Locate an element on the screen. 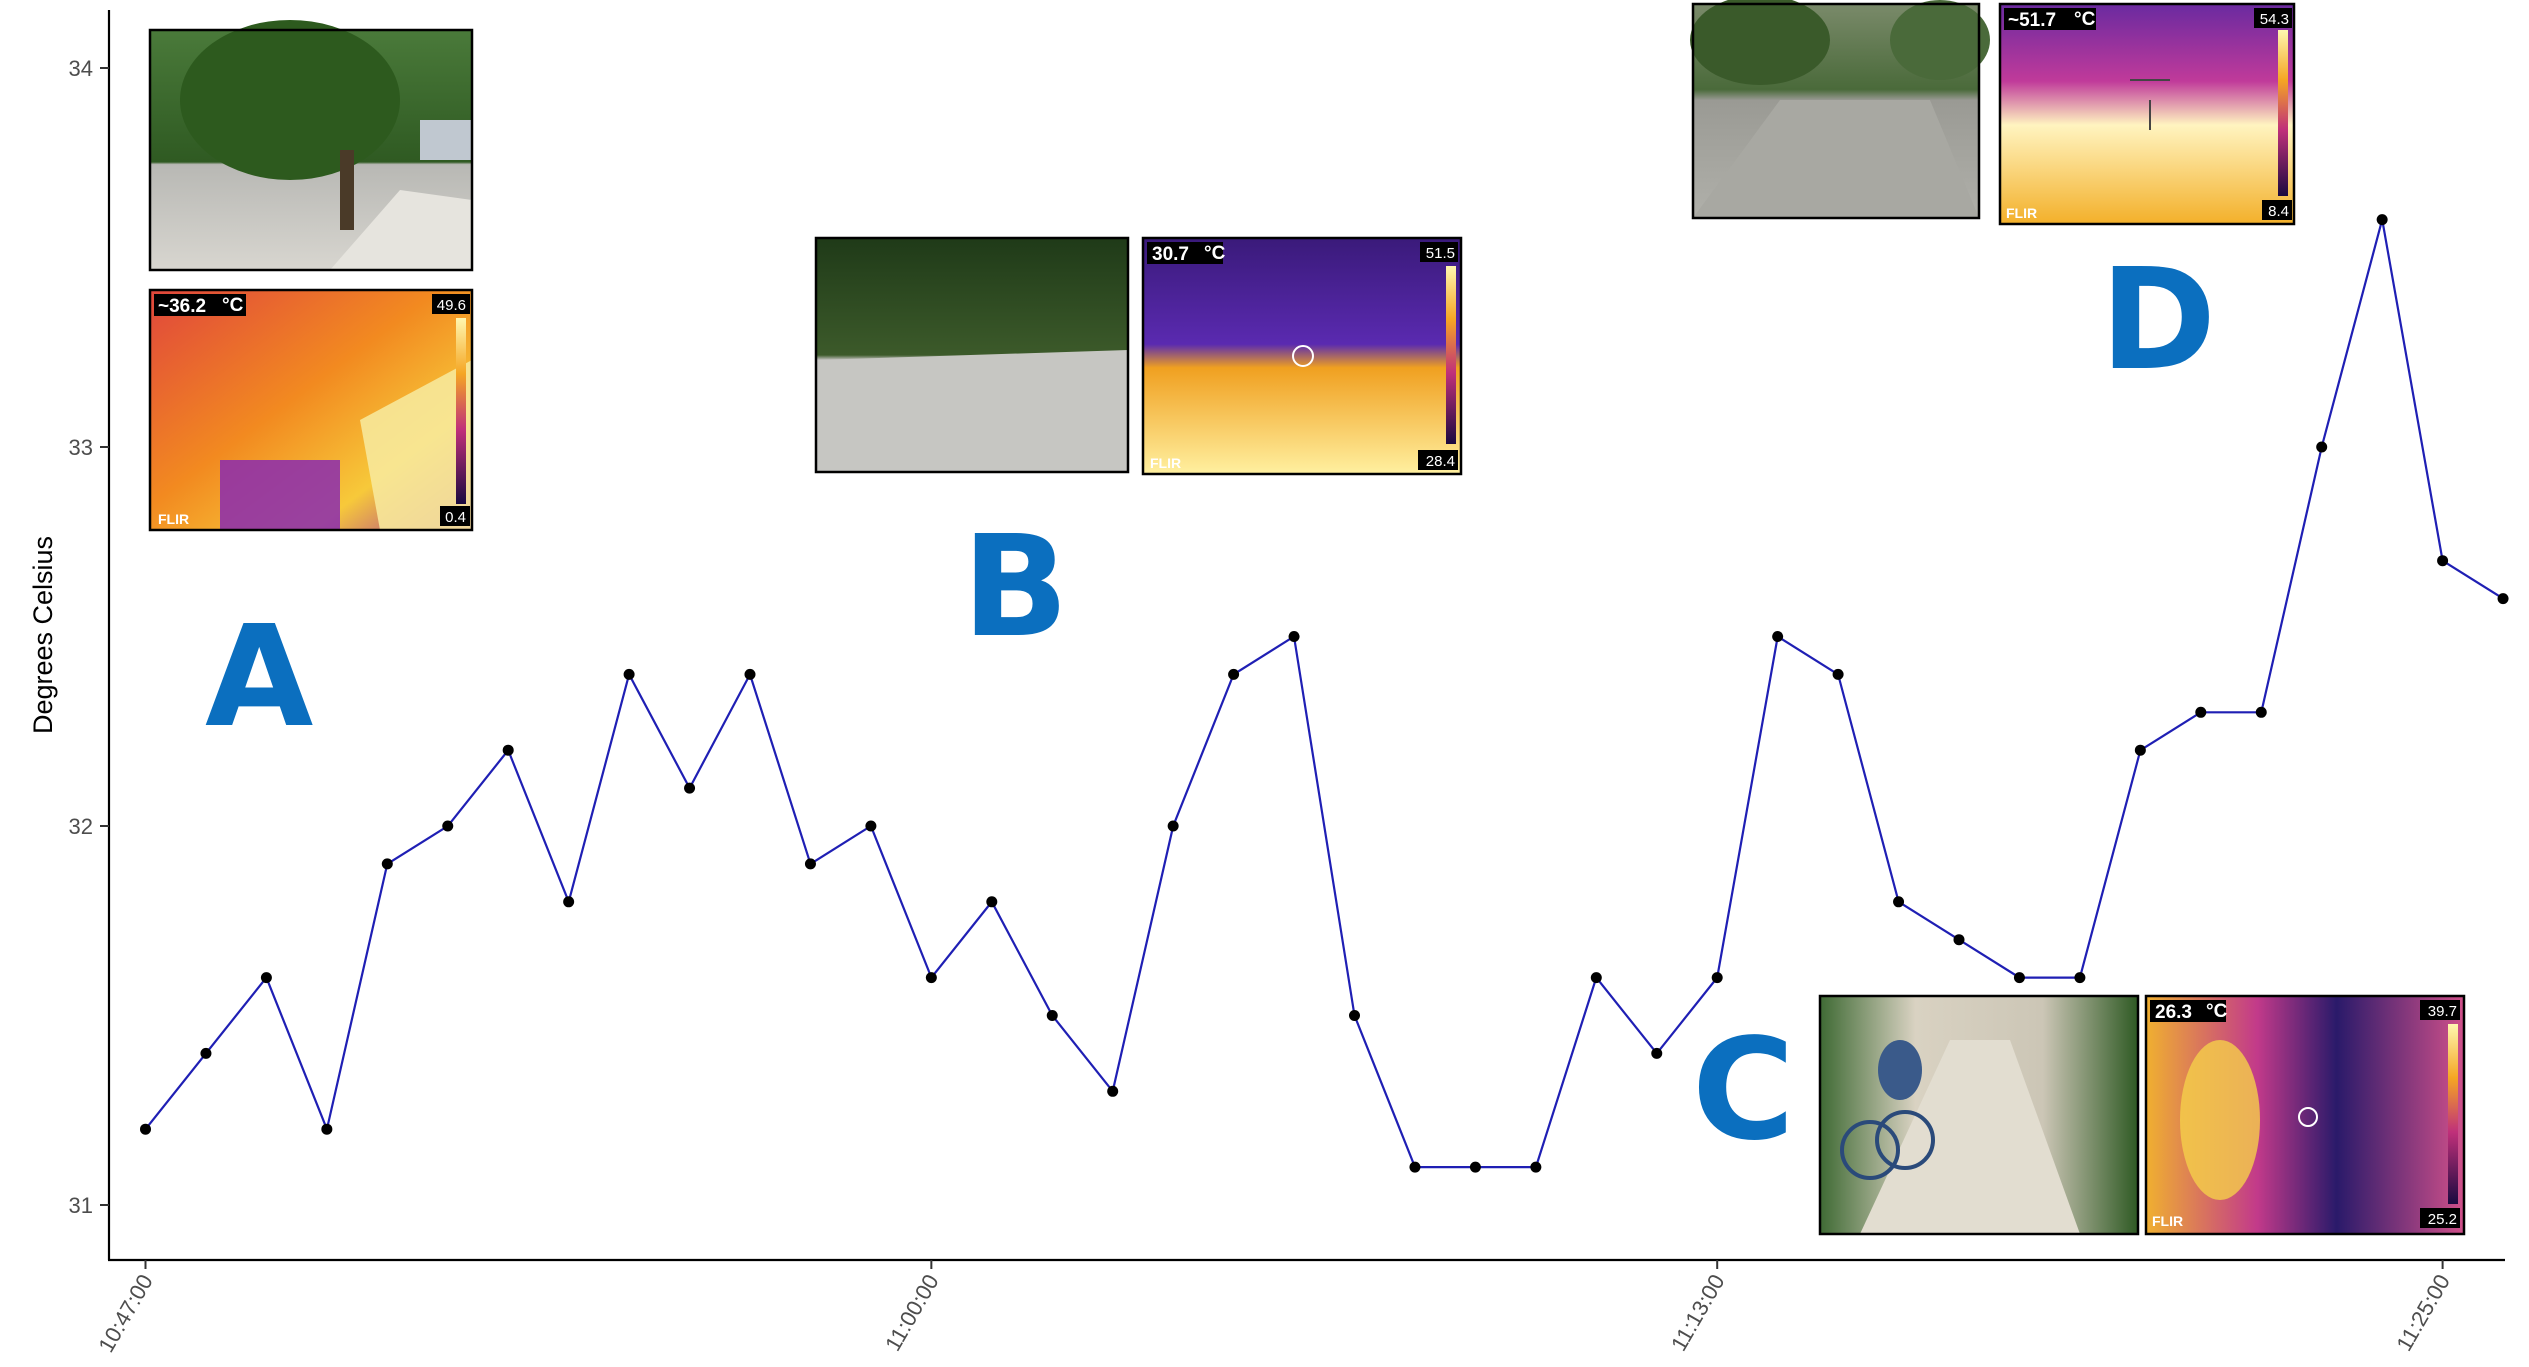 The width and height of the screenshot is (2529, 1367). x-tick-label: 10:47:00 is located at coordinates (125, 1313).